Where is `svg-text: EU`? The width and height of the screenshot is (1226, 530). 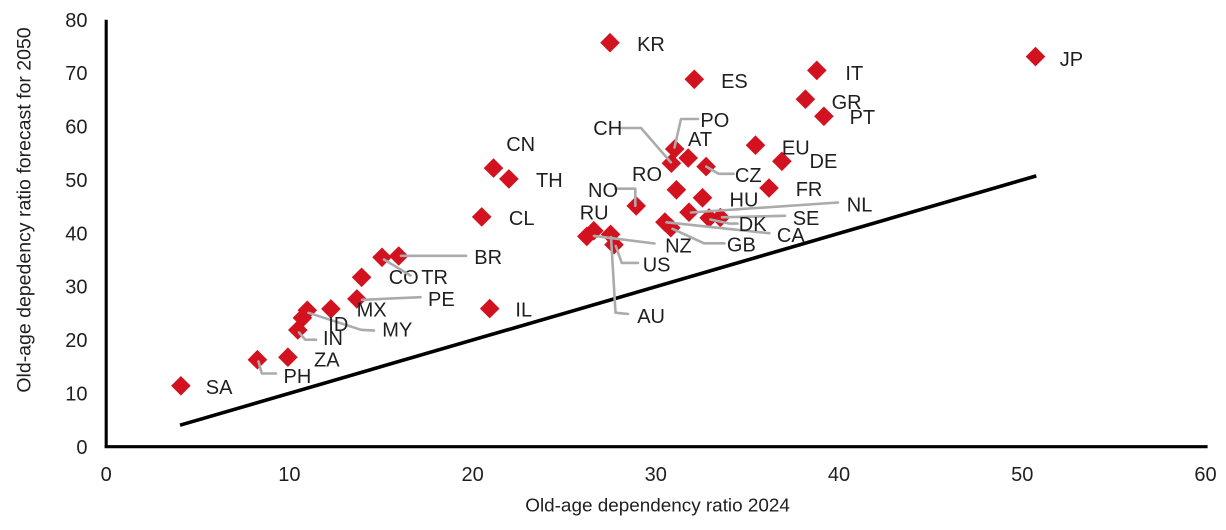
svg-text: EU is located at coordinates (796, 148).